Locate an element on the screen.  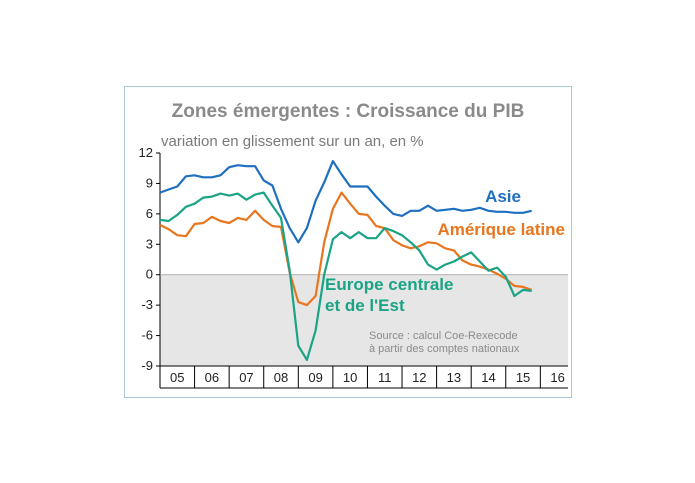
x-tick-label: 14 is located at coordinates (488, 377).